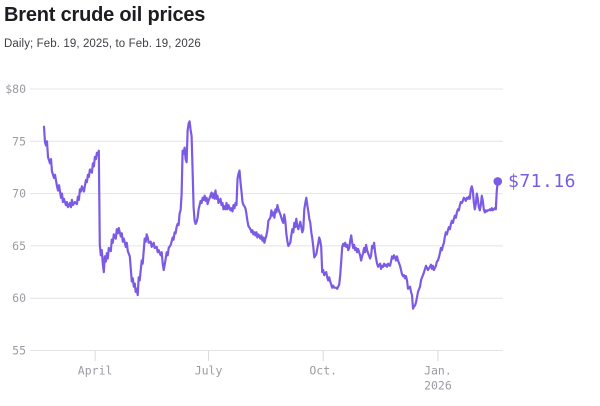 Image resolution: width=600 pixels, height=406 pixels. I want to click on x-axis-label-April: April, so click(95, 371).